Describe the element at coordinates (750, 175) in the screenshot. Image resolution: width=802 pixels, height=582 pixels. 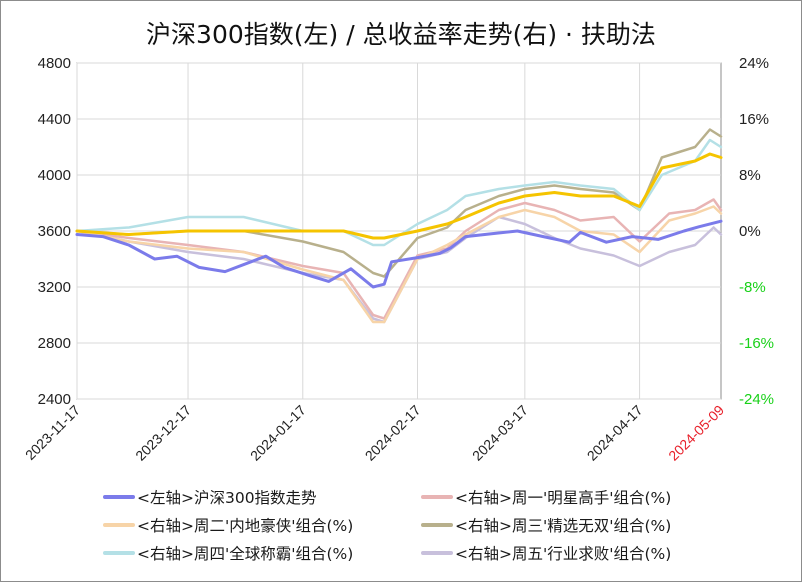
I see `y-right-tick-label: 8%` at that location.